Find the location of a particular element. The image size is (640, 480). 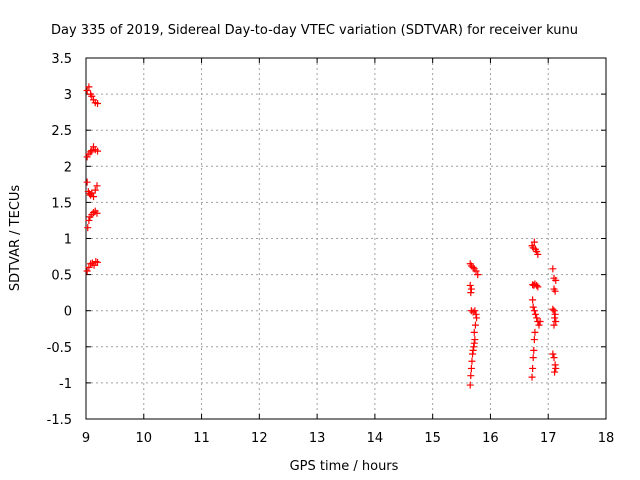

y-tick-label: 0 is located at coordinates (68, 312).